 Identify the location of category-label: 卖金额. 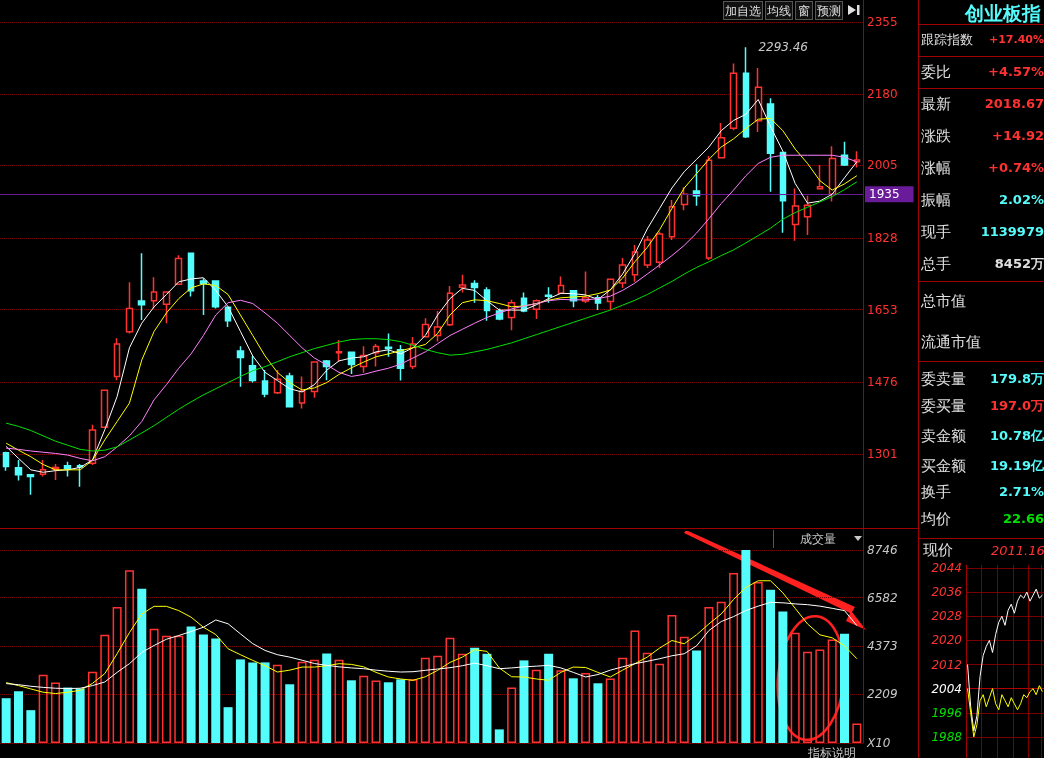
(943, 436).